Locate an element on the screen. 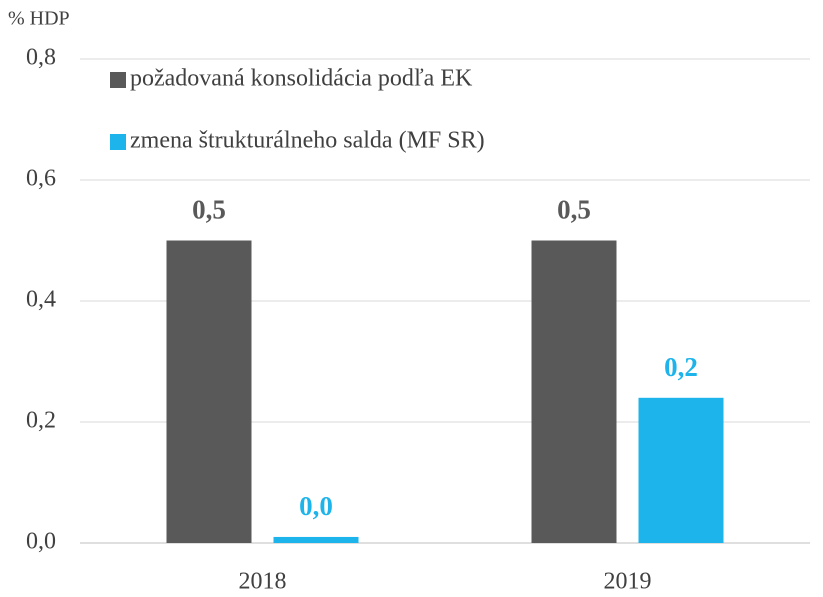  data-label: 0,0 is located at coordinates (316, 506).